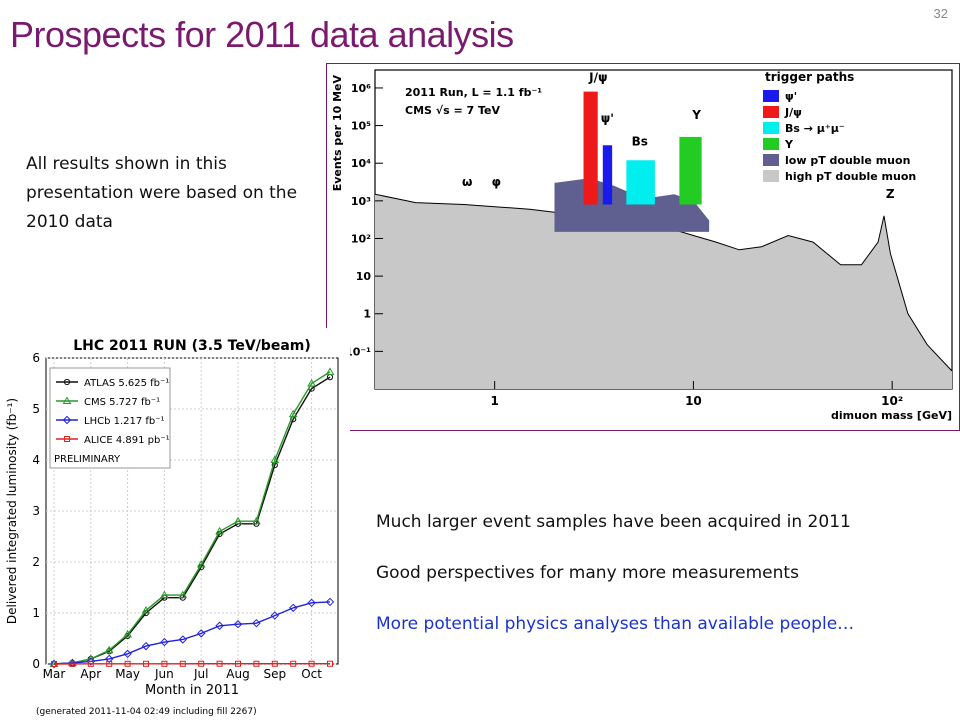 This screenshot has height=725, width=960. Describe the element at coordinates (122, 402) in the screenshot. I see `legend-label: CMS 5.727 fb⁻¹` at that location.